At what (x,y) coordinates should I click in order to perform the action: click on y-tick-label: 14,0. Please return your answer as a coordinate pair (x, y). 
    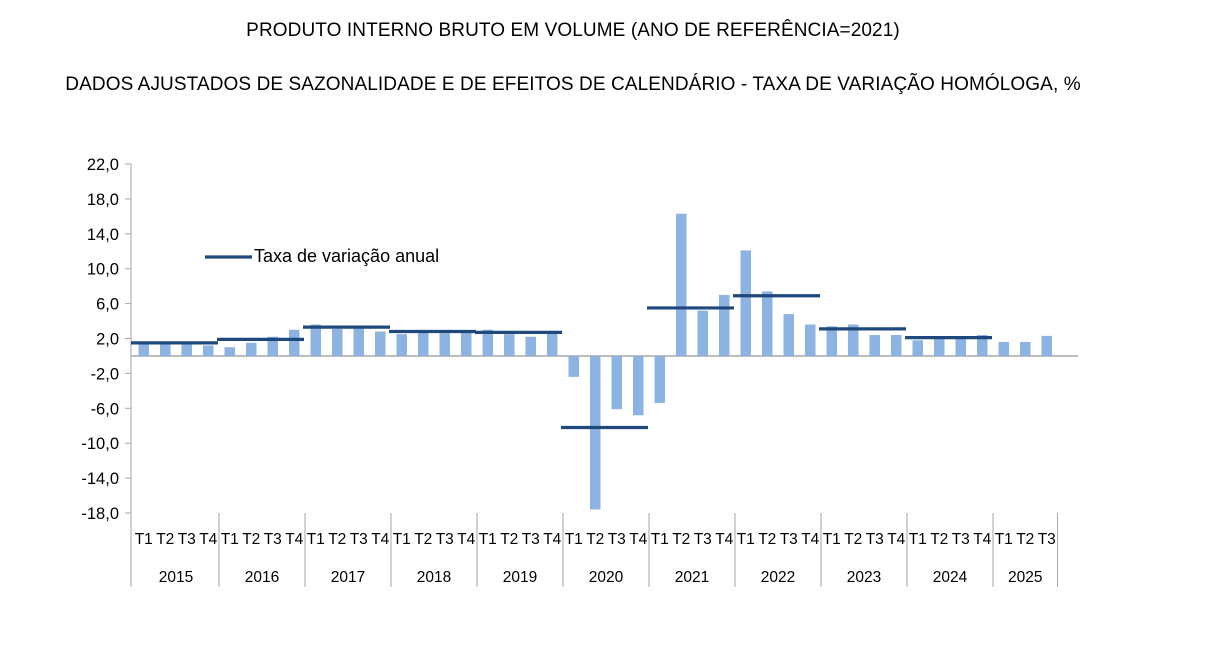
    Looking at the image, I should click on (103, 235).